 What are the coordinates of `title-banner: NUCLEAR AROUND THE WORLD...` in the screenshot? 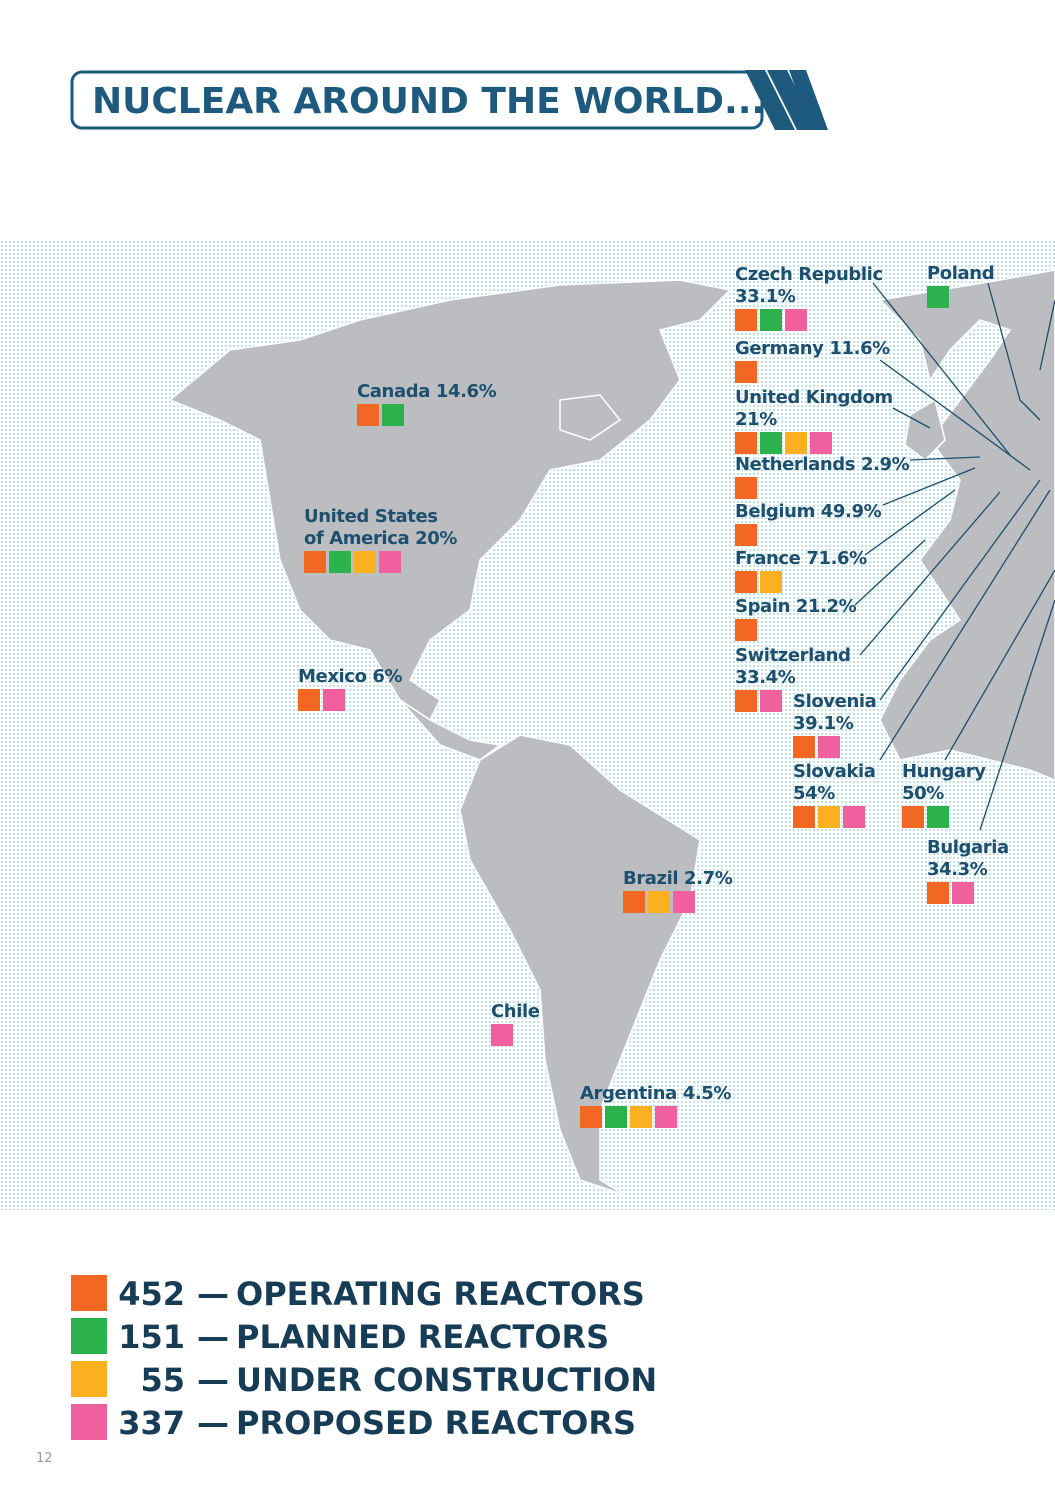 It's located at (449, 100).